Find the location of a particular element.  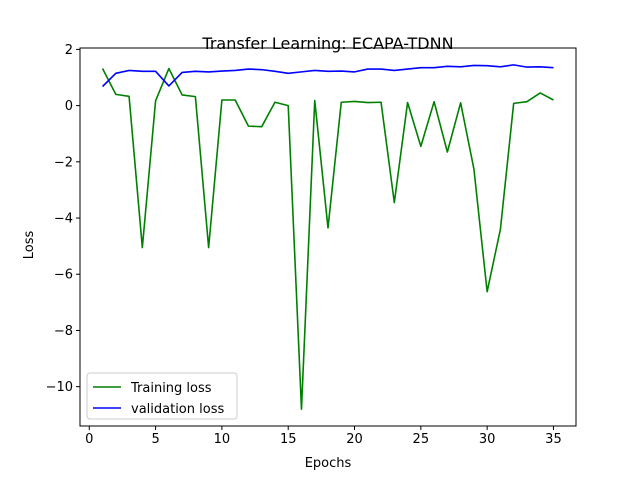

y-tick-label: 0 is located at coordinates (69, 106).